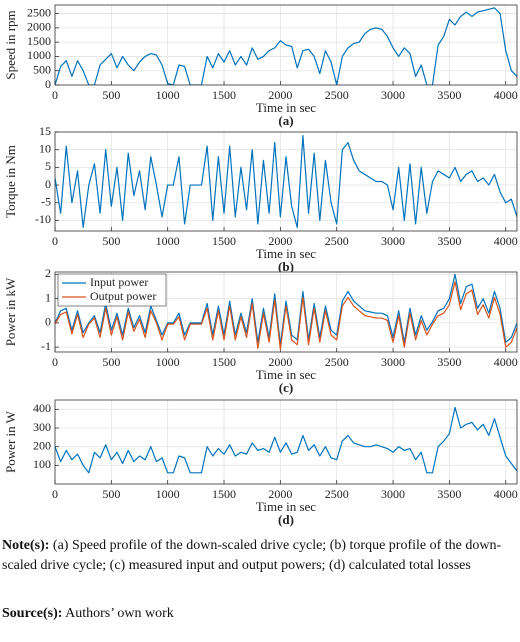 Image resolution: width=520 pixels, height=642 pixels. I want to click on y-tick-label: -1, so click(46, 346).